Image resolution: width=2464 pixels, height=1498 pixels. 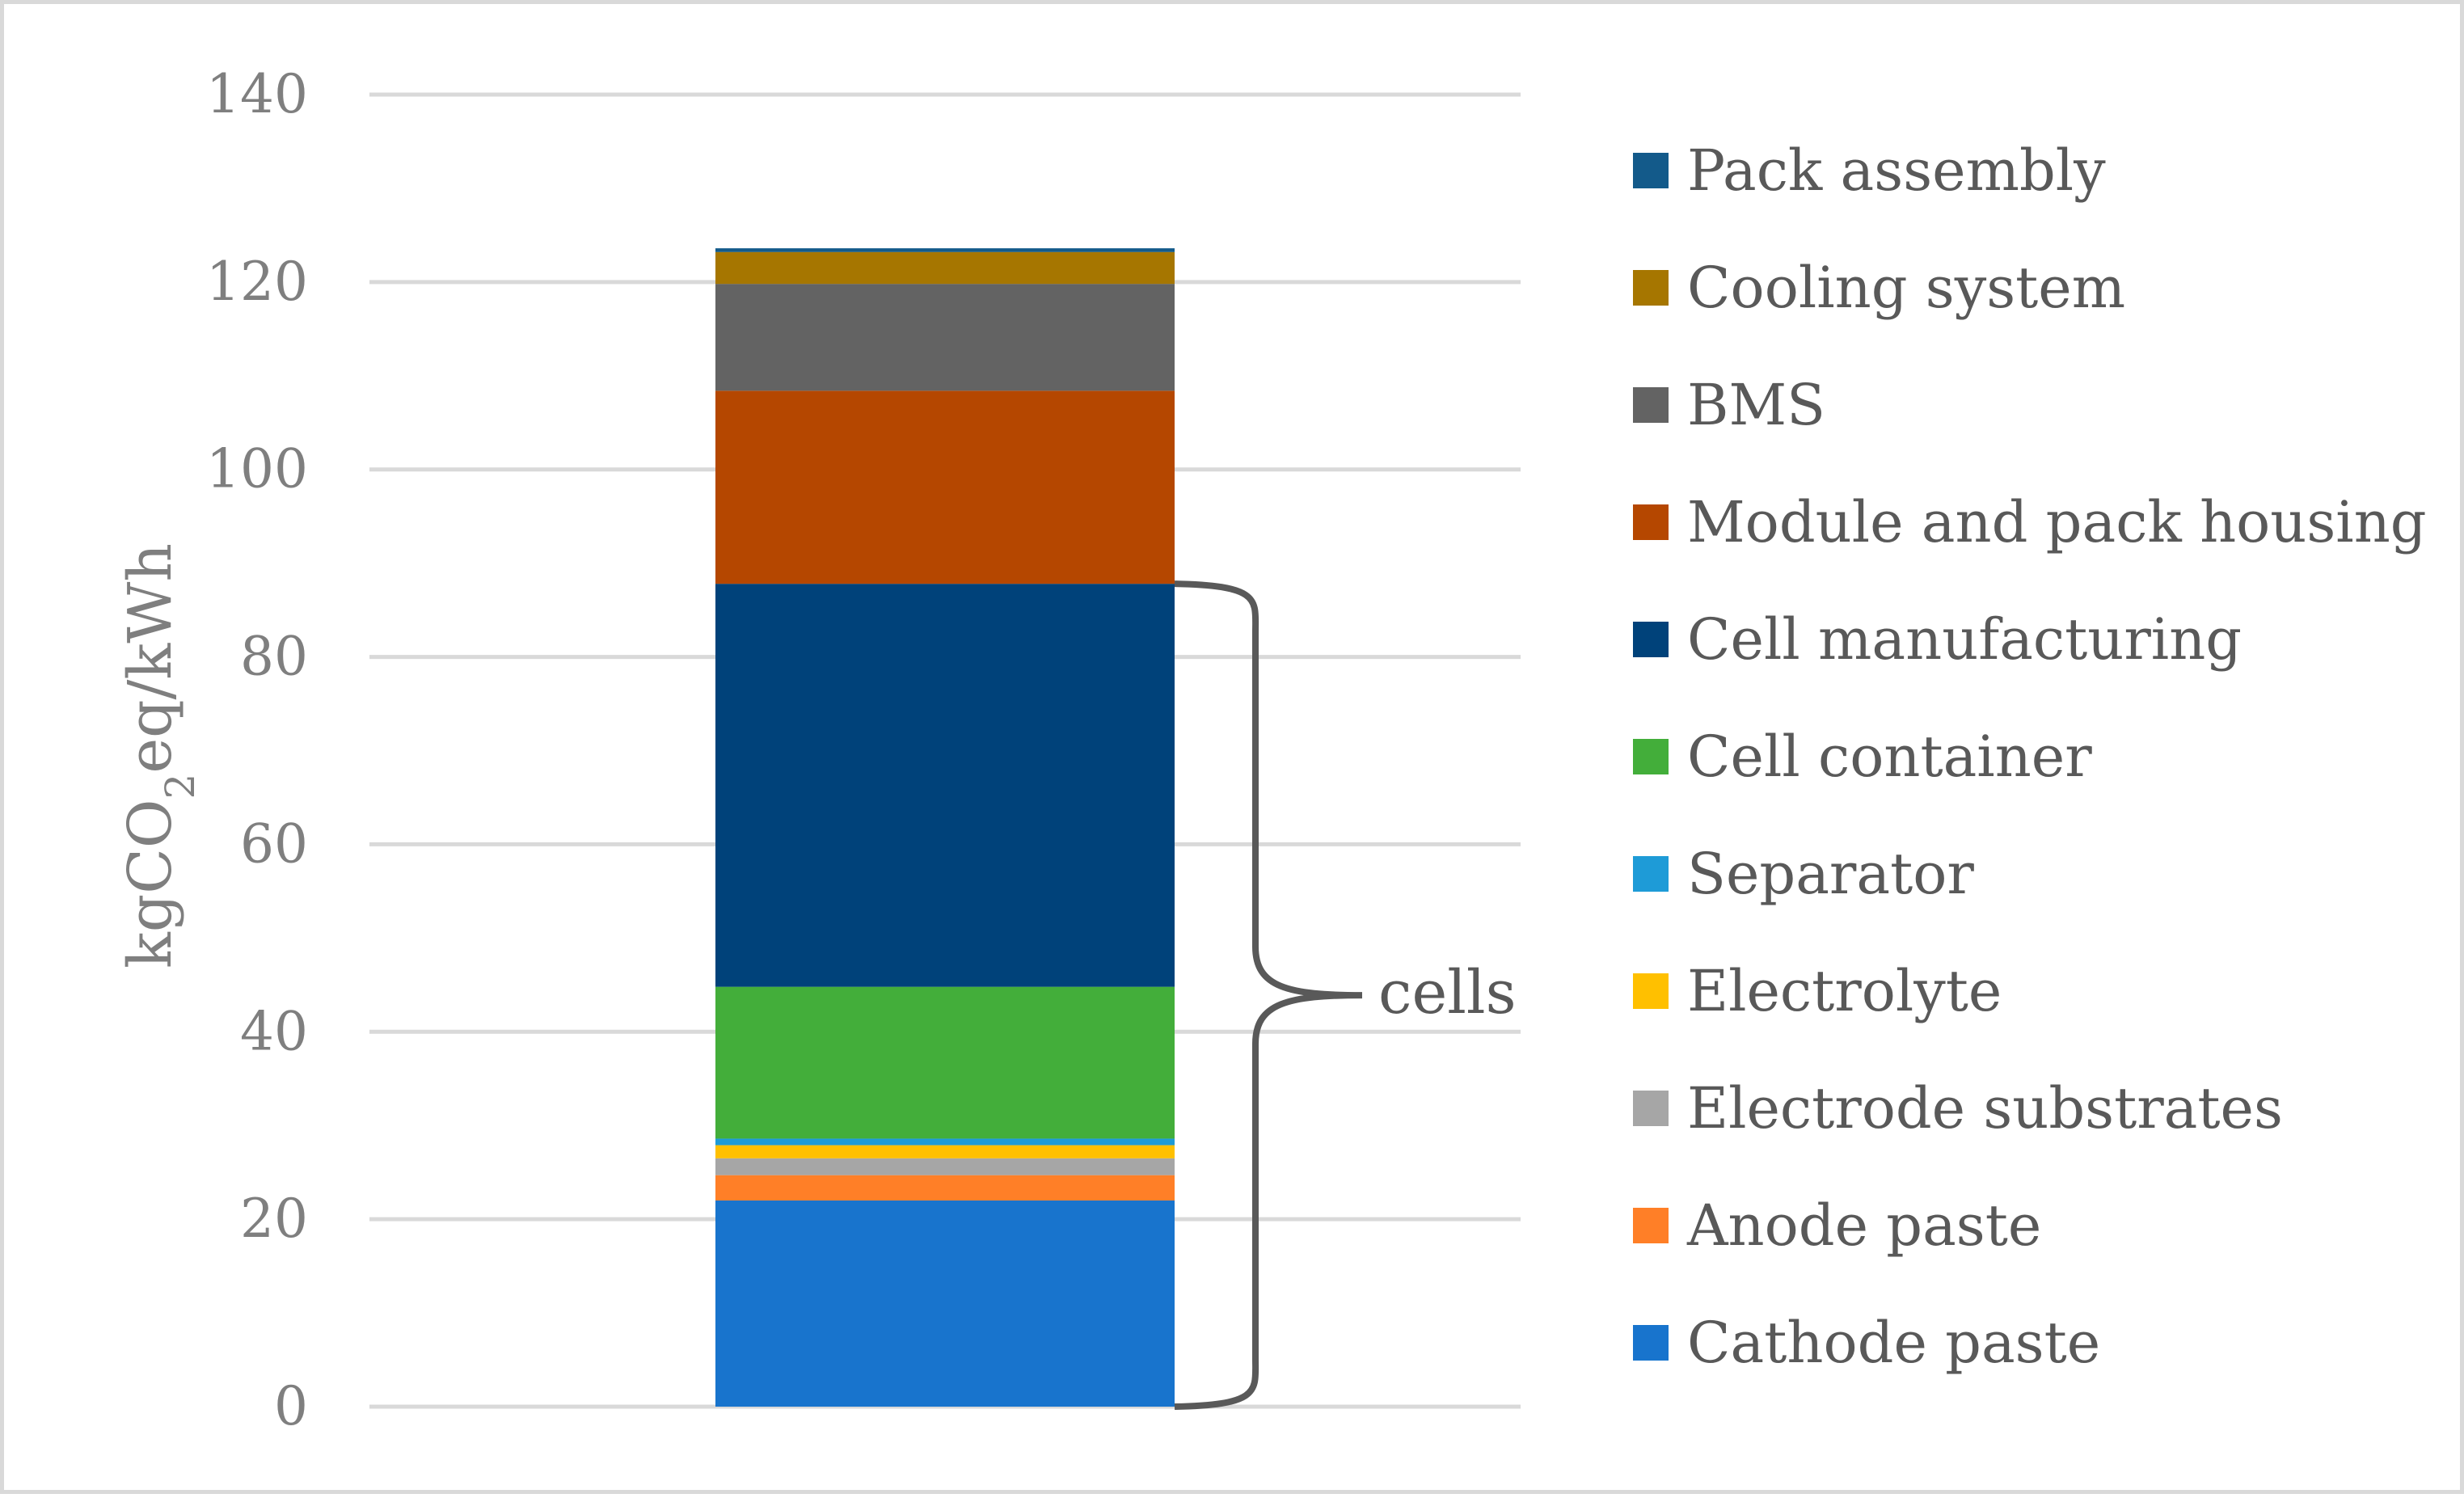 I want to click on legend-label: Module and pack housing, so click(x=2057, y=522).